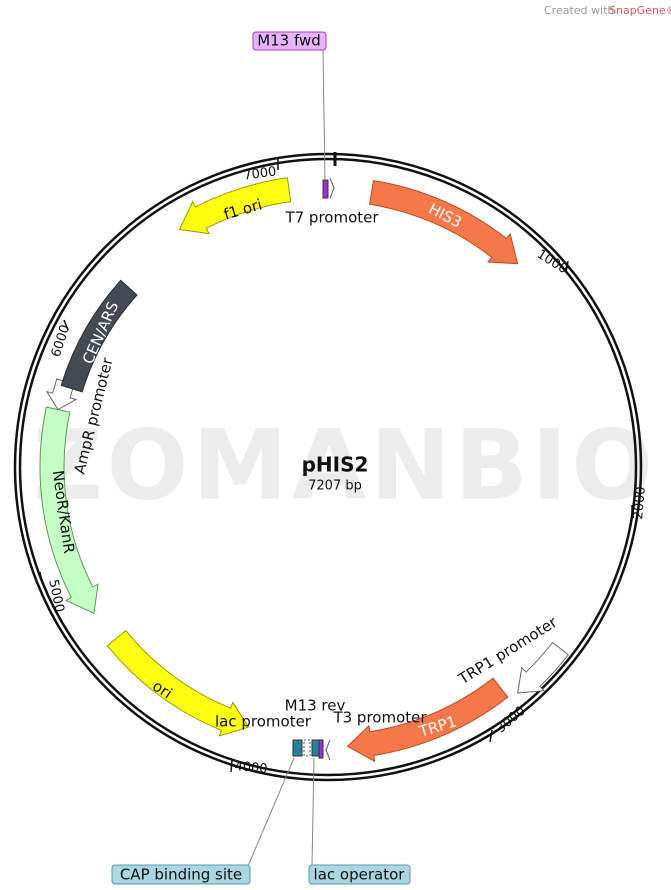  I want to click on f1-ori-arrow, so click(235, 206).